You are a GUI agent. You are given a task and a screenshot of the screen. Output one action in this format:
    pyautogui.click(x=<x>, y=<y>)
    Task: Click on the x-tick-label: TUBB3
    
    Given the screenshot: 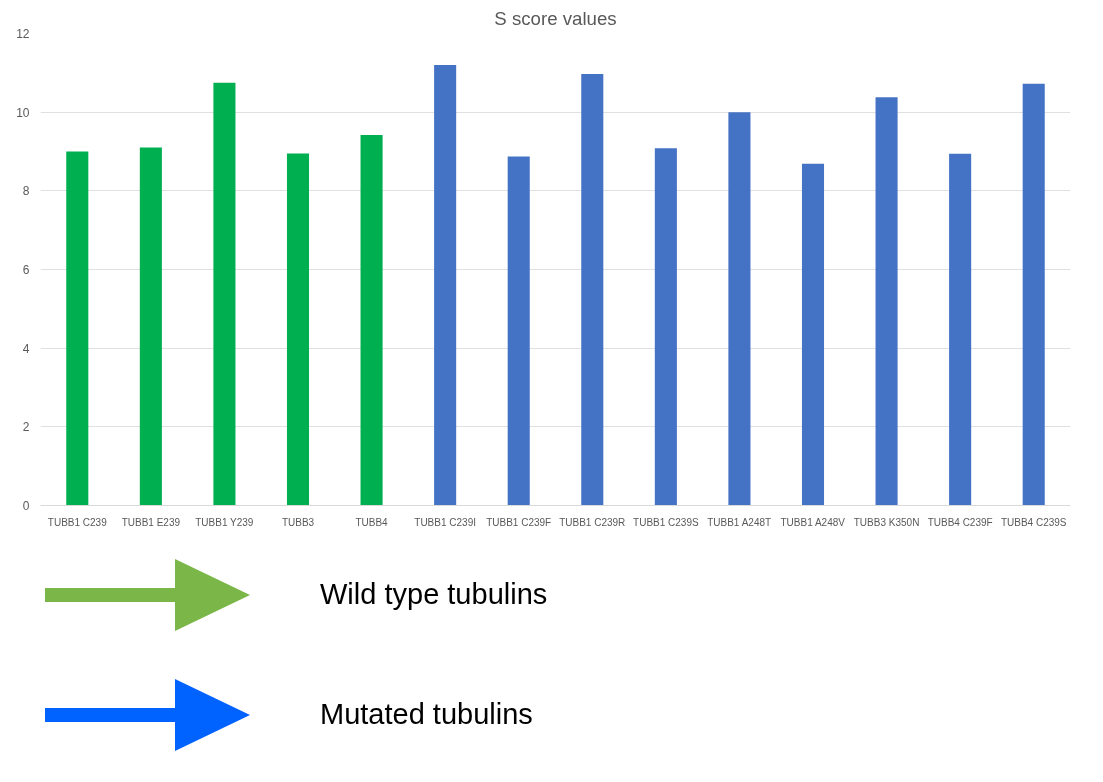 What is the action you would take?
    pyautogui.click(x=298, y=522)
    